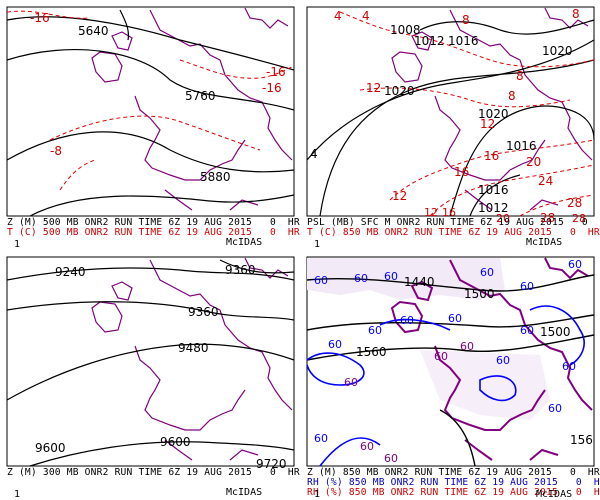  Describe the element at coordinates (455, 318) in the screenshot. I see `label-11: 60` at that location.